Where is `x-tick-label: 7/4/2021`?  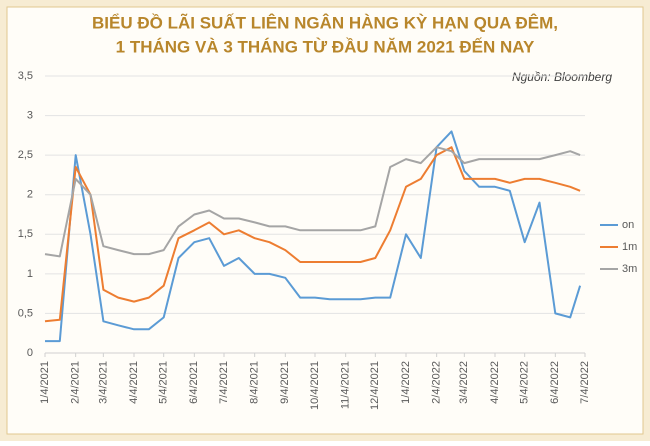
x-tick-label: 7/4/2021 is located at coordinates (224, 382).